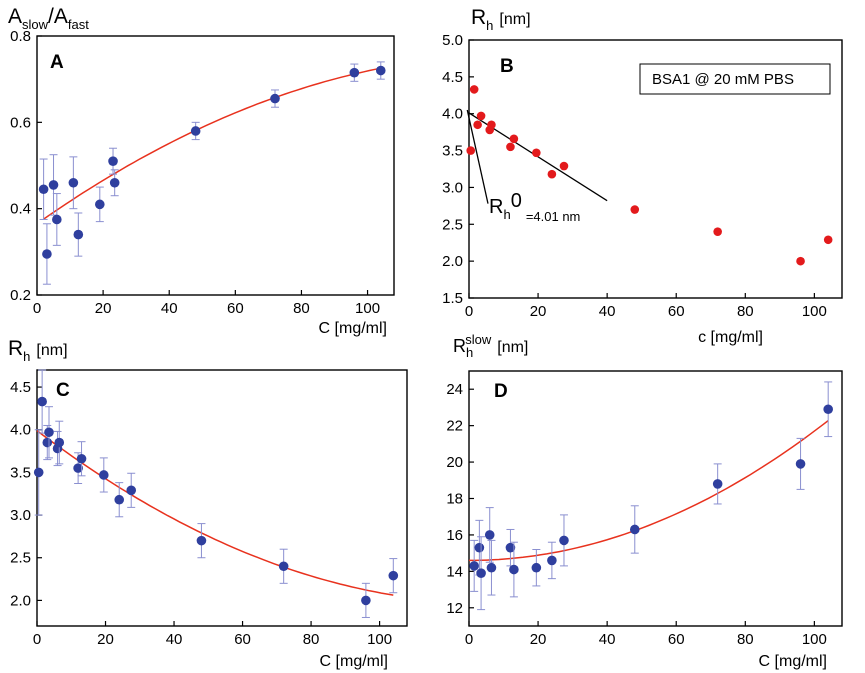  I want to click on panel-d-xtick-label: 80, so click(745, 639).